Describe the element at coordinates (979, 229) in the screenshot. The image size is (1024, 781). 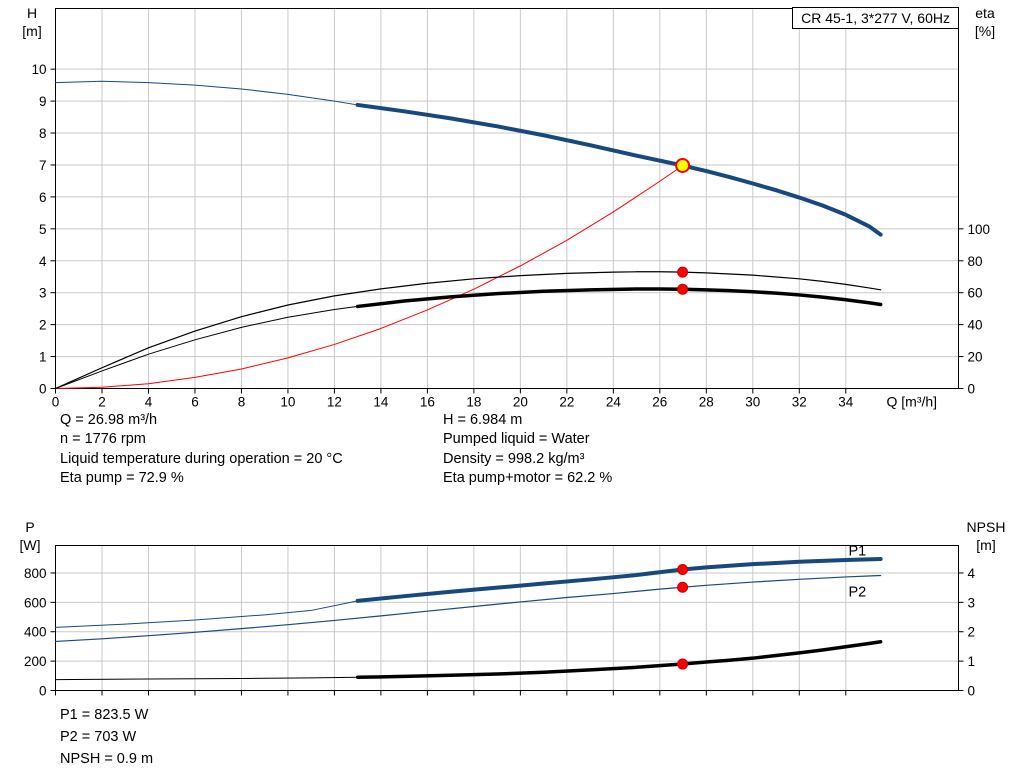
I see `y-right-tick-label: 100` at that location.